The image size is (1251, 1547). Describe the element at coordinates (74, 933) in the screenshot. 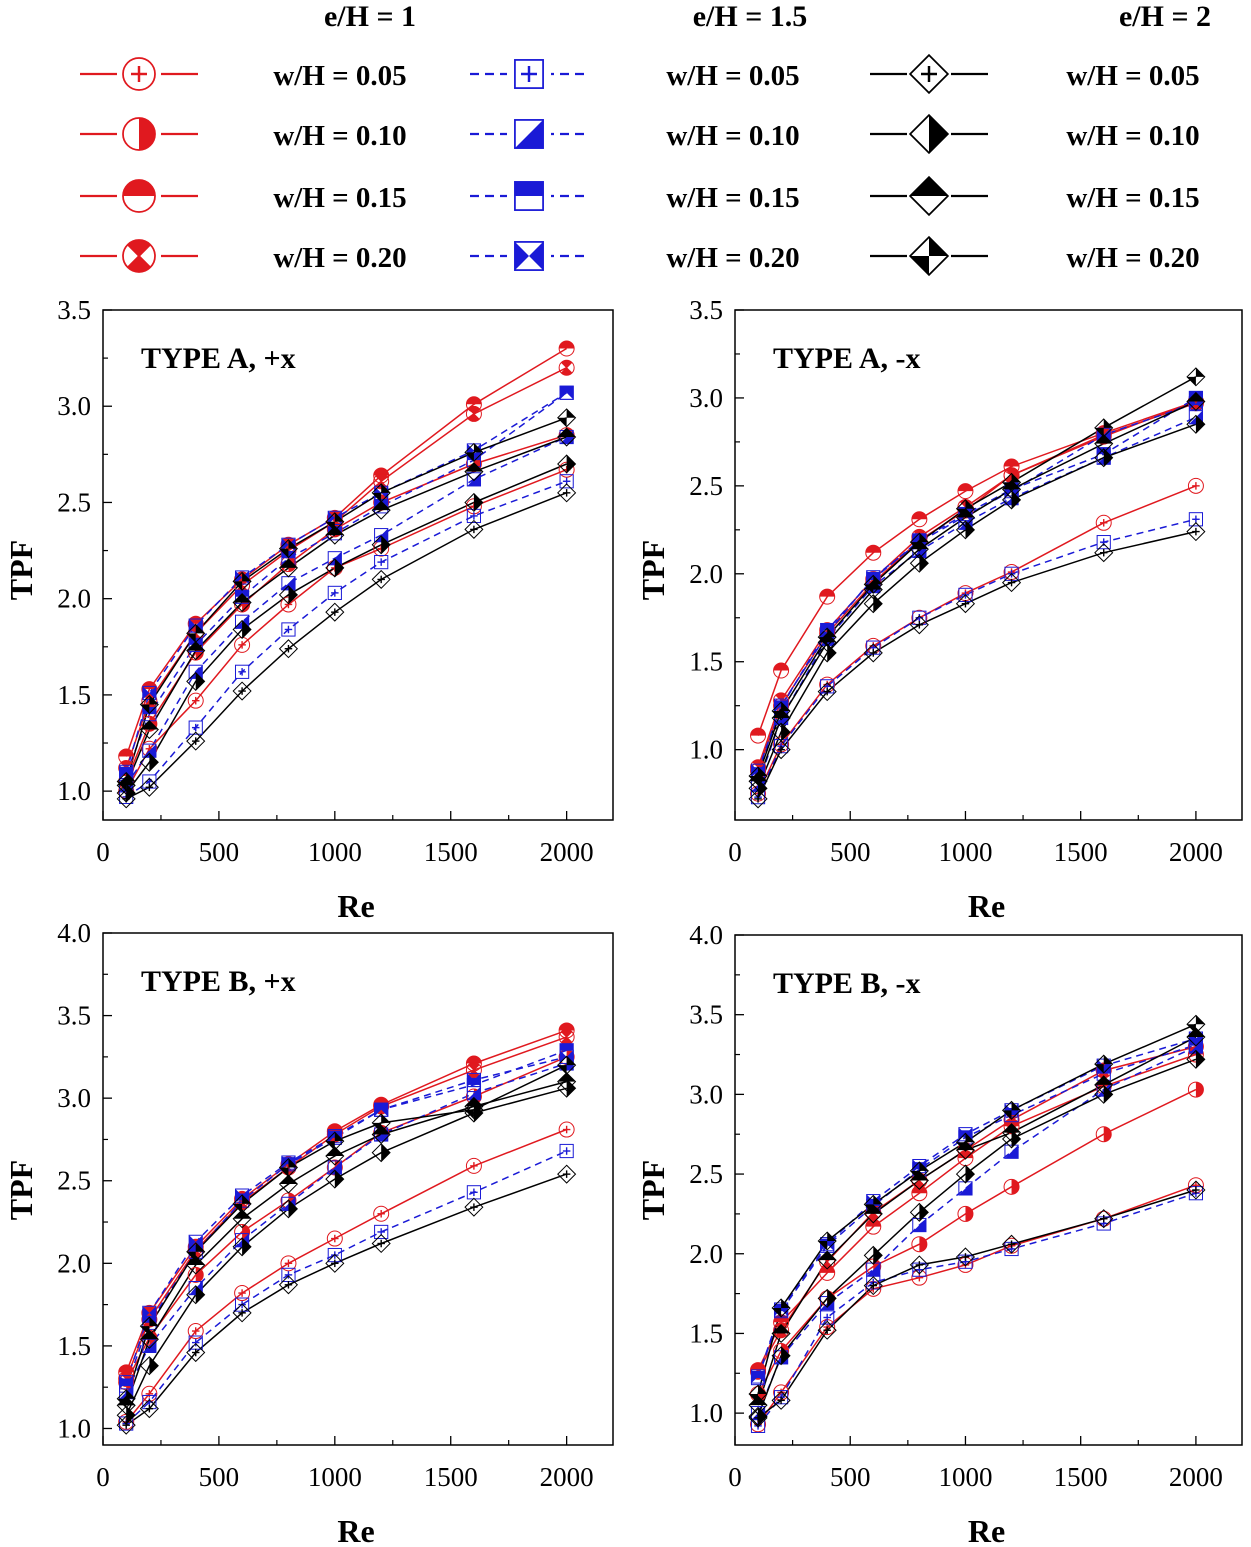

I see `y-tick-label: 4.0` at that location.